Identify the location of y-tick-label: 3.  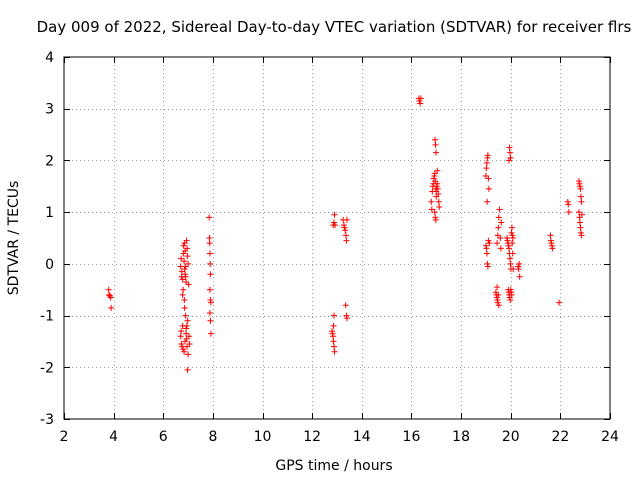
(49, 110).